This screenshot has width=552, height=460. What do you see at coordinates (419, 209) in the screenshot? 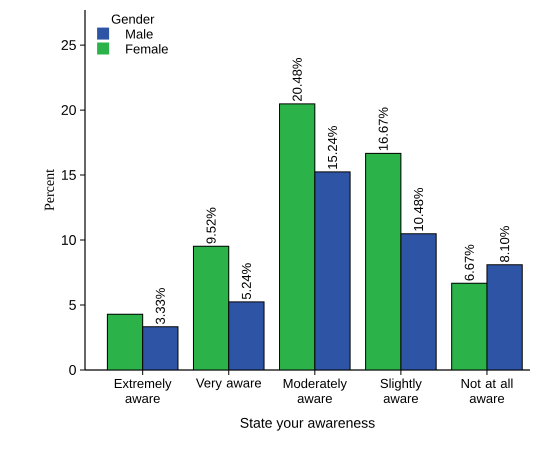
I see `data-label: 10.48%` at bounding box center [419, 209].